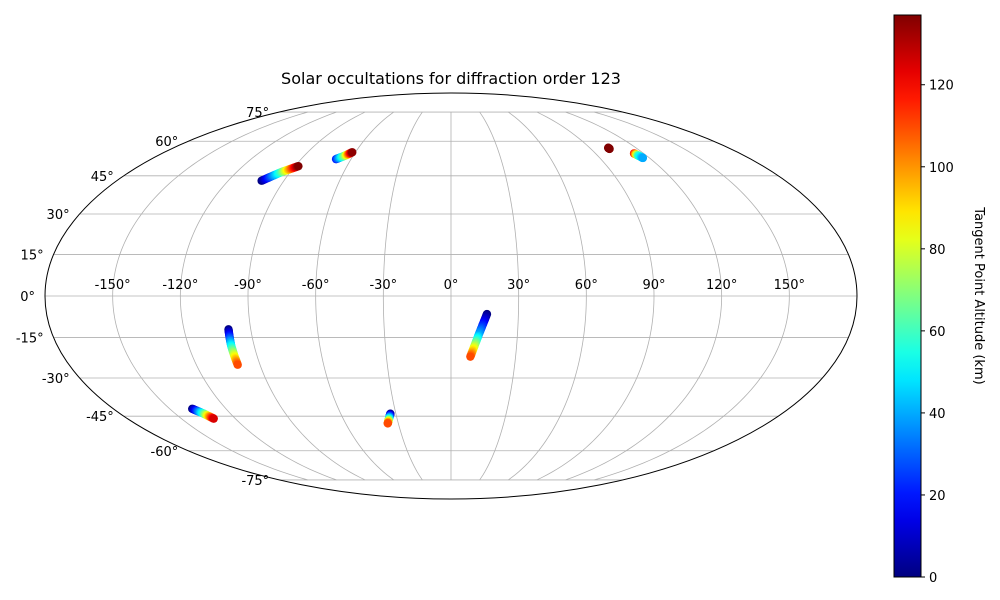 Image resolution: width=1000 pixels, height=600 pixels. I want to click on lat-tick-label: -45°, so click(100, 417).